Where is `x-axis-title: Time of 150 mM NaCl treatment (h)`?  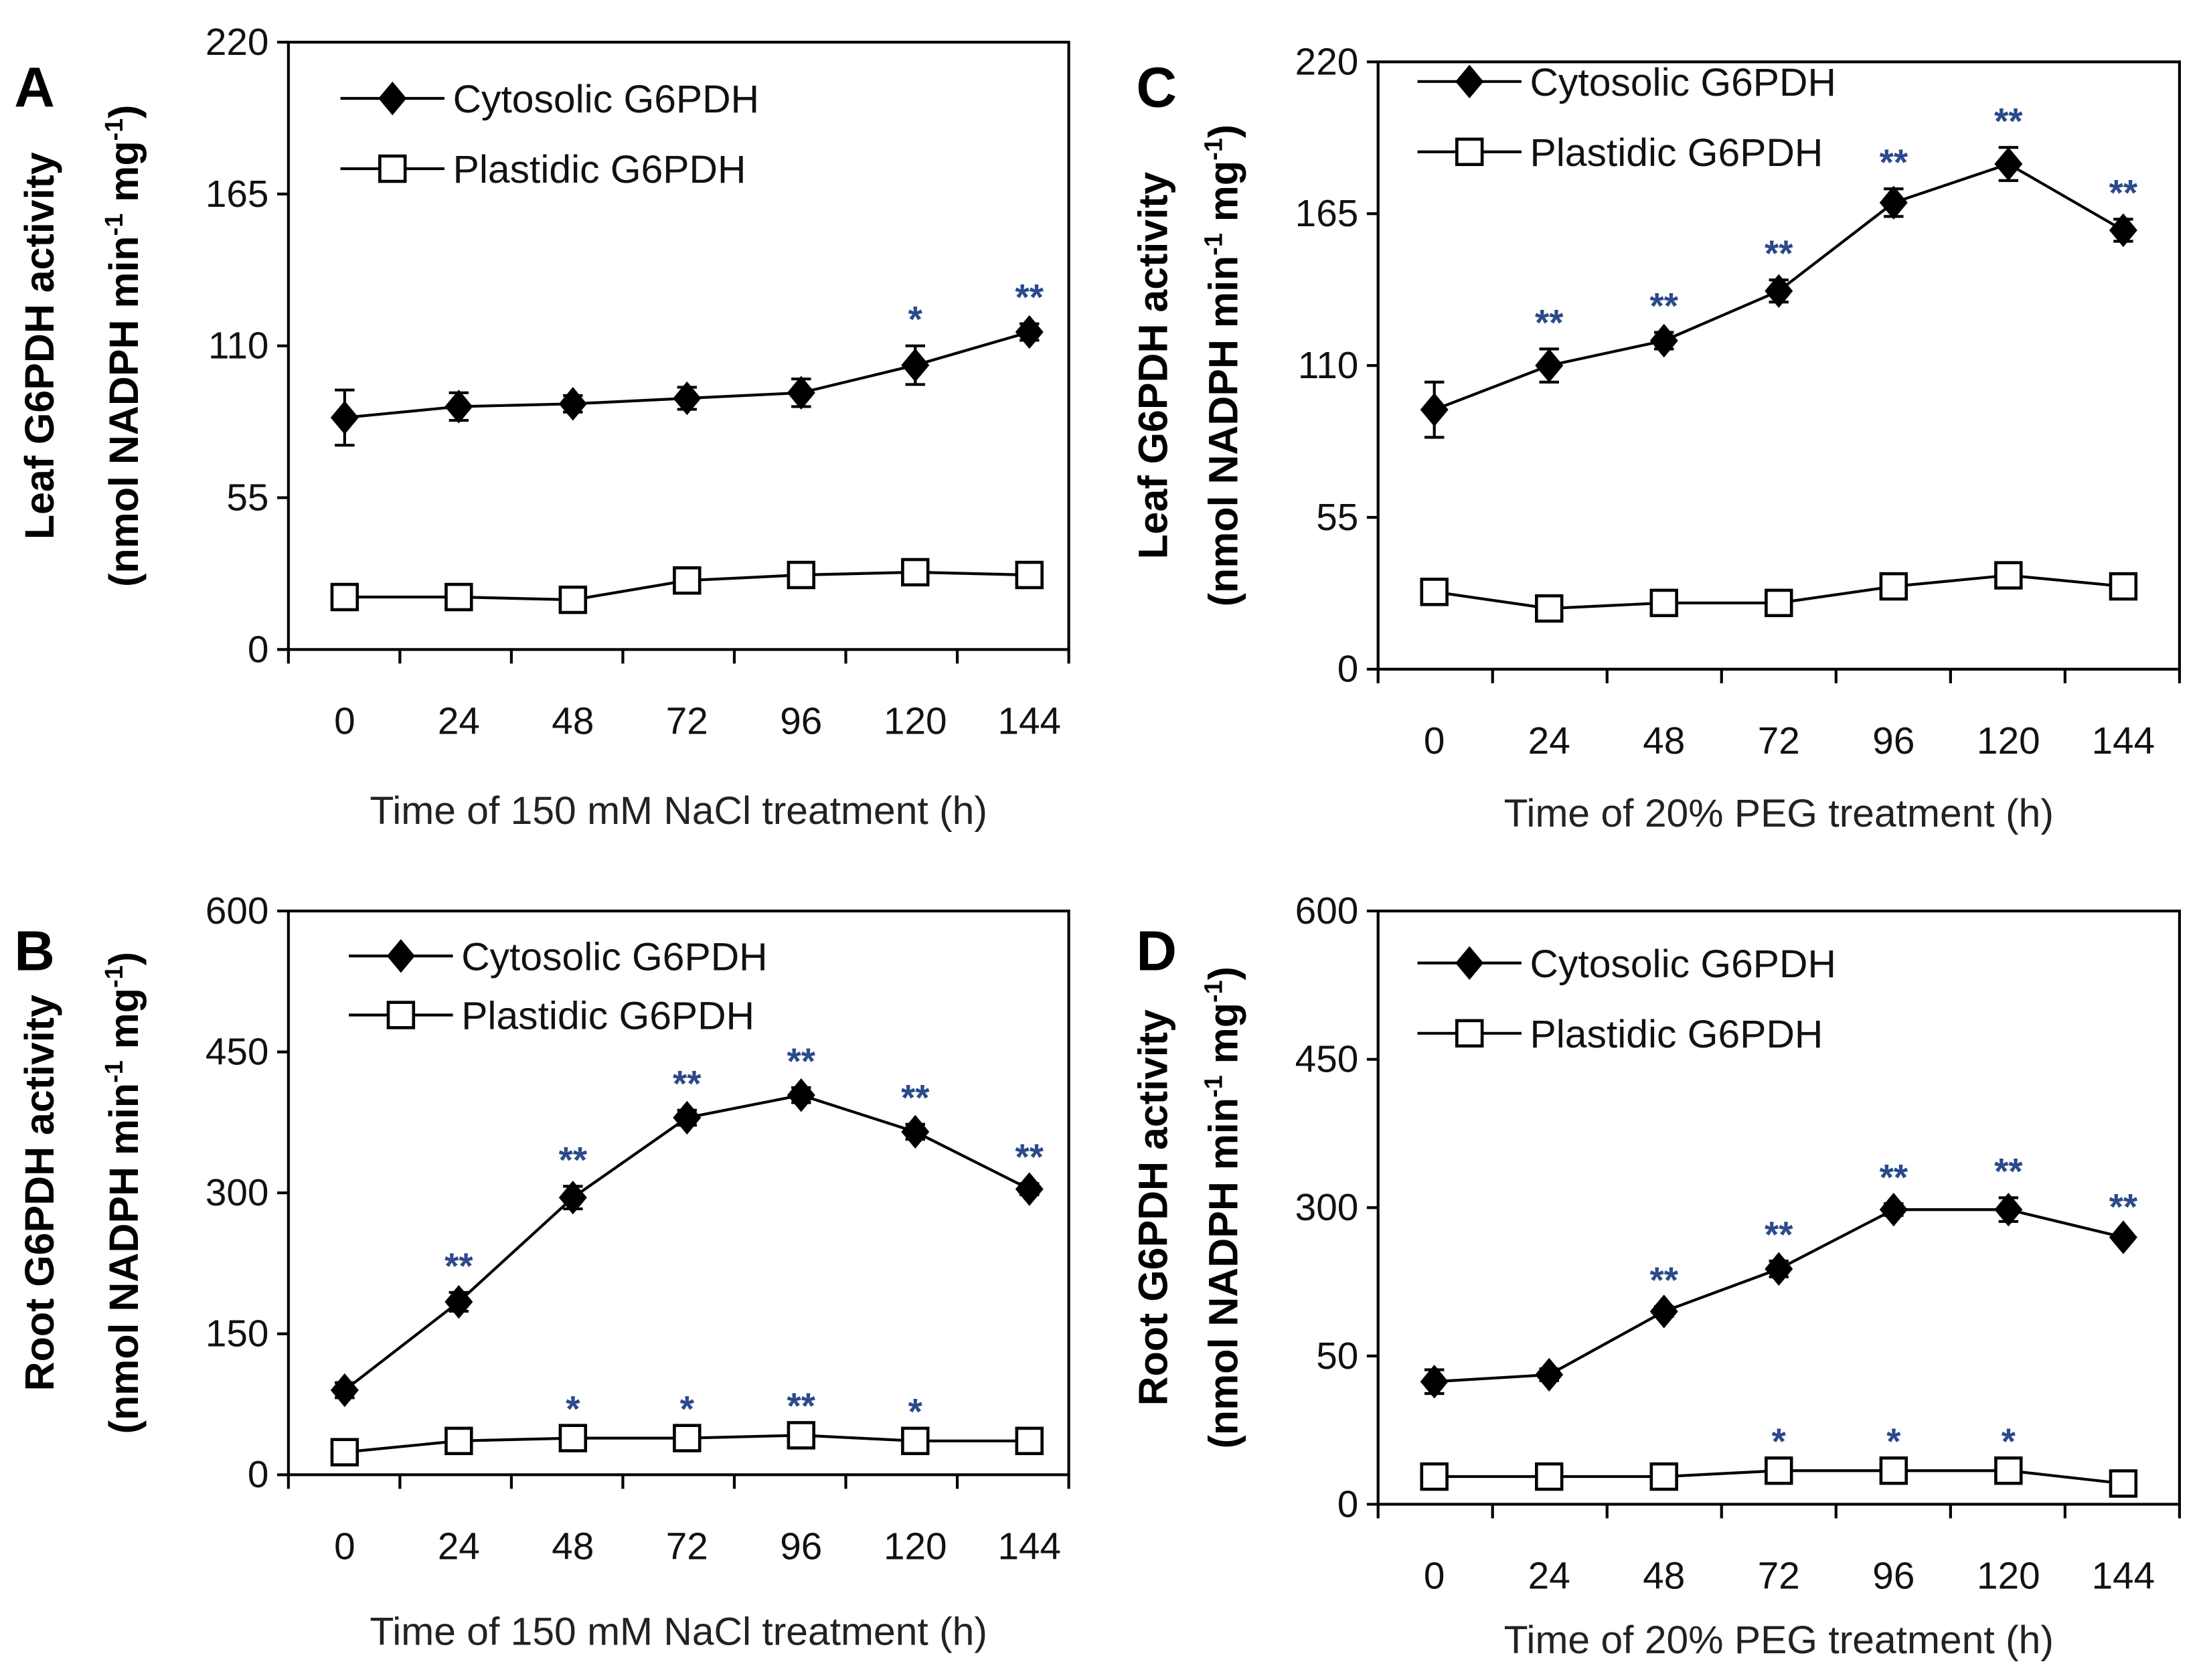
x-axis-title: Time of 150 mM NaCl treatment (h) is located at coordinates (678, 1631).